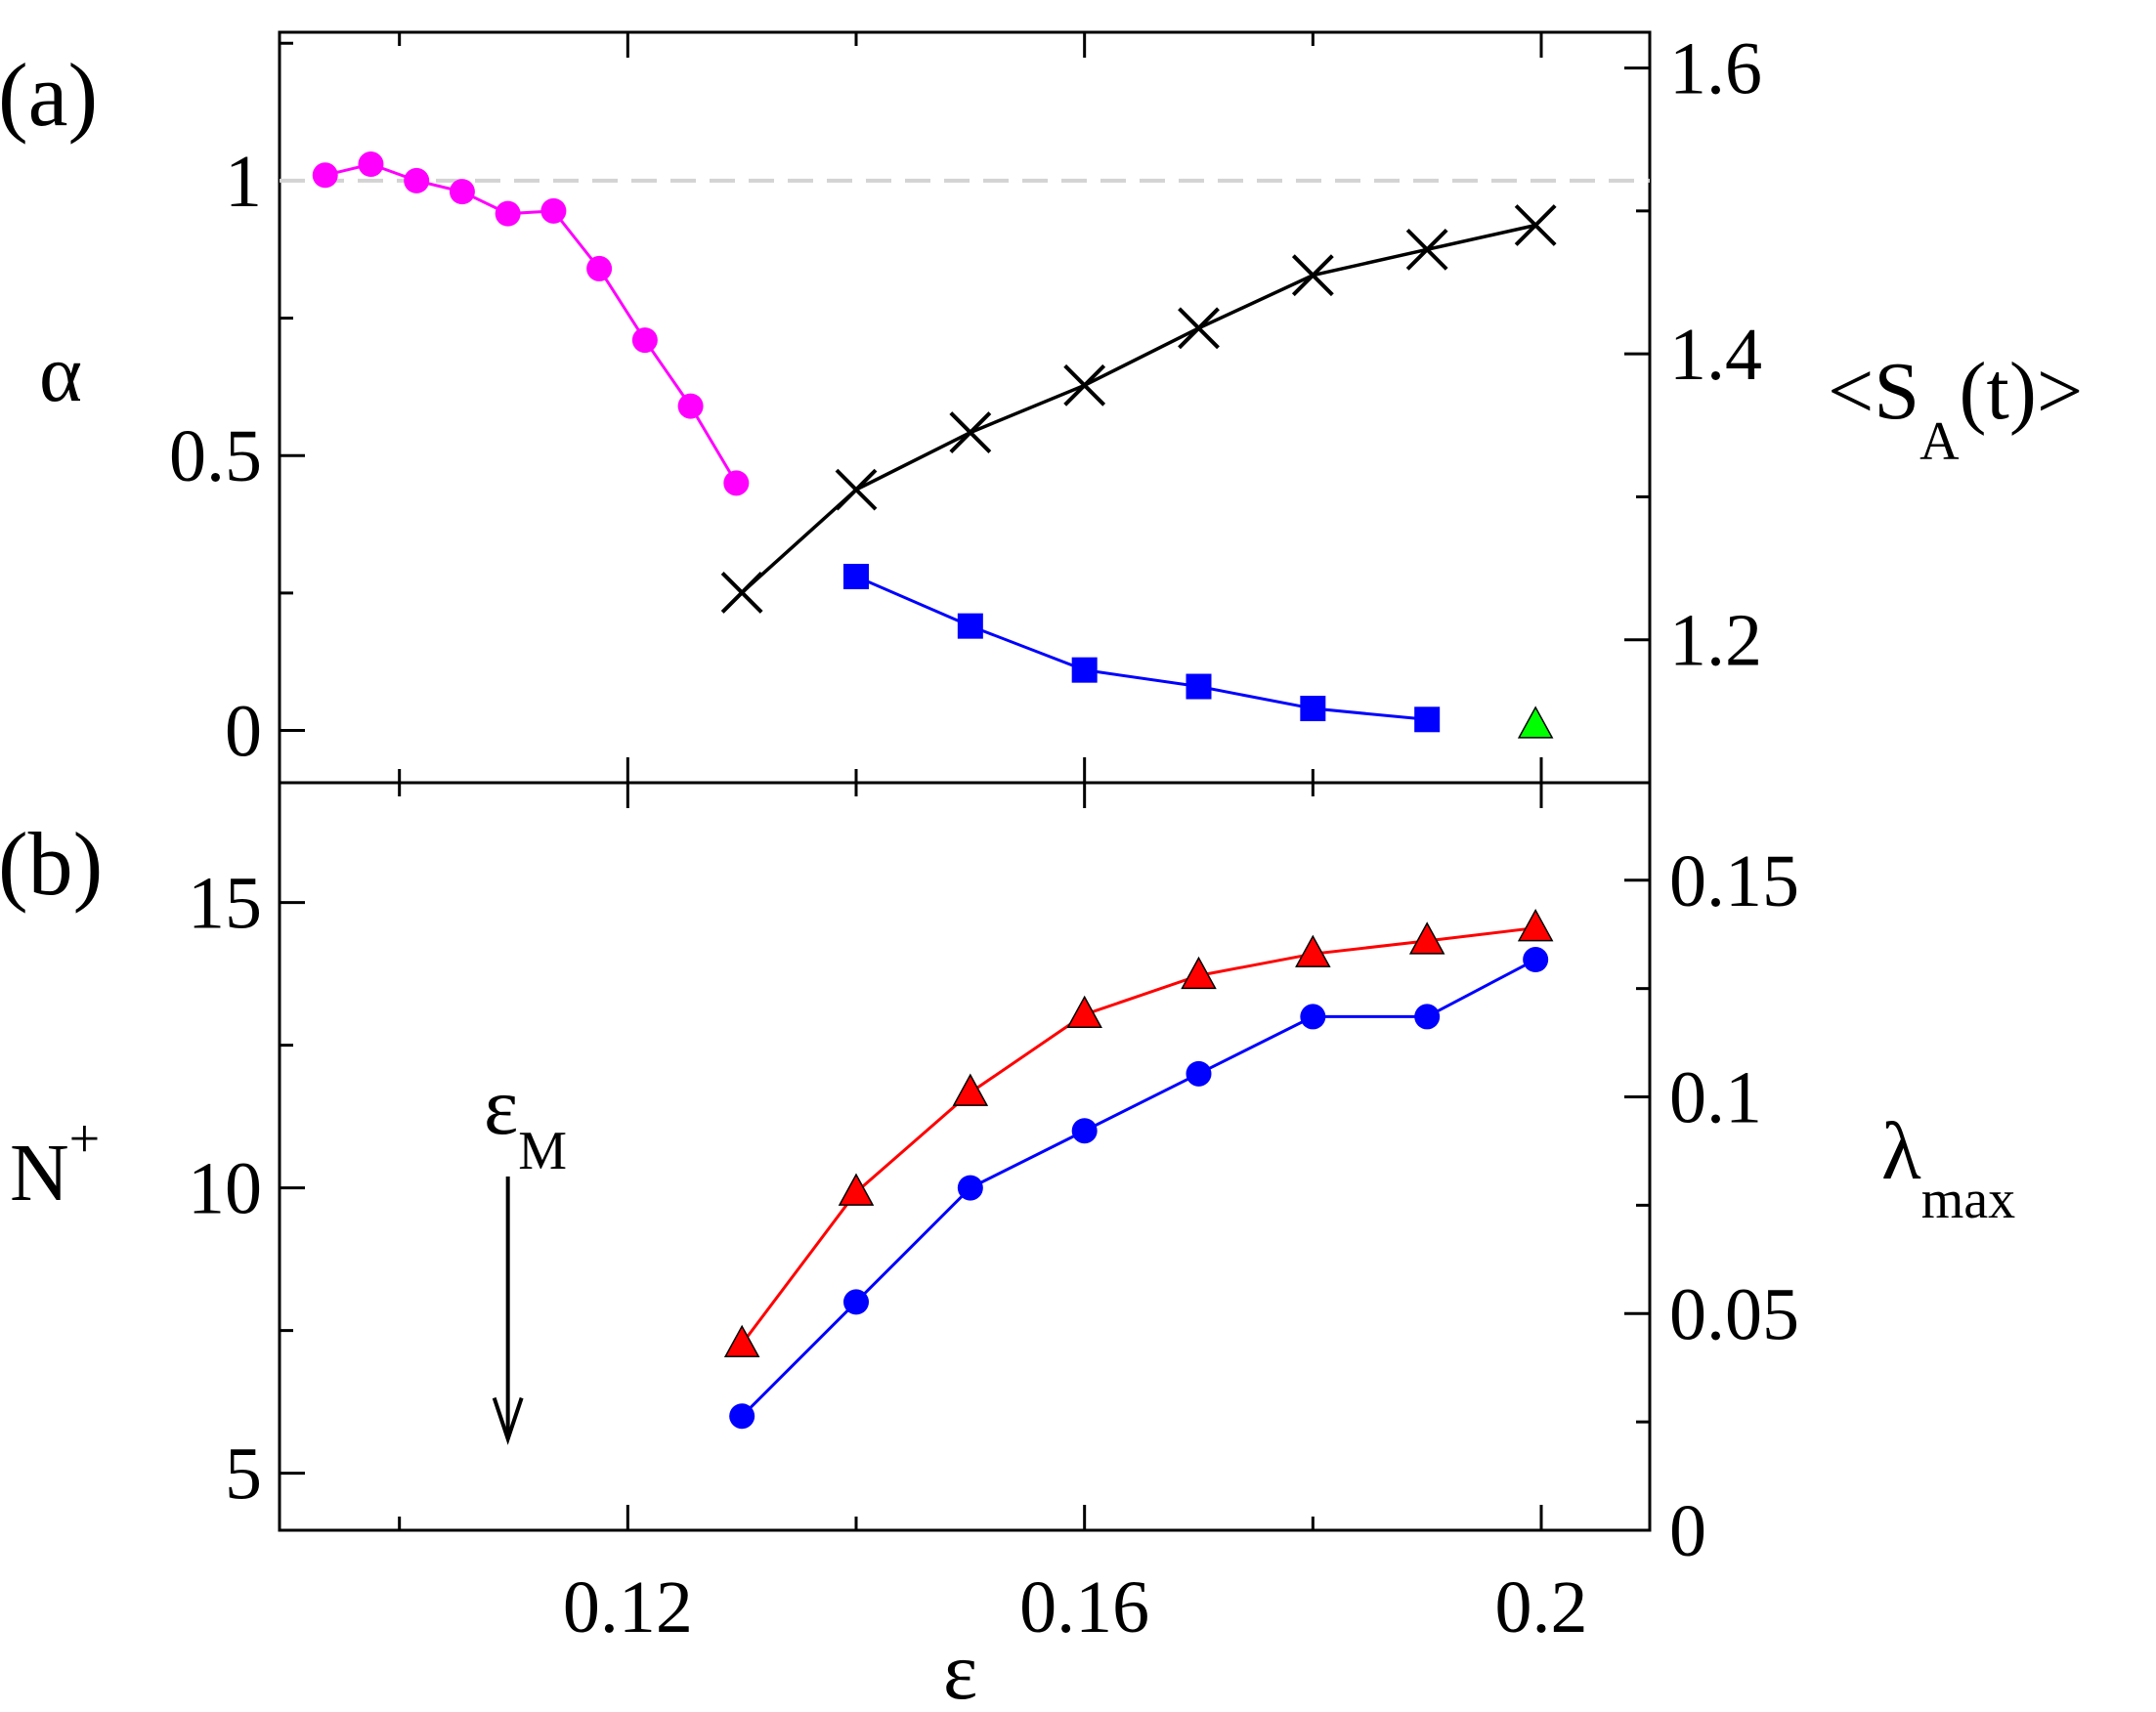 This screenshot has height=1712, width=2156. Describe the element at coordinates (501, 1106) in the screenshot. I see `epsilon-m-label: ε` at that location.